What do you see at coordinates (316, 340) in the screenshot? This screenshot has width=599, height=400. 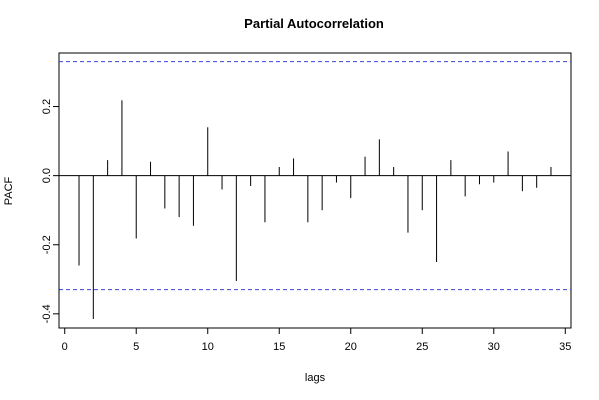 I see `x-axis: 0 5 10 15 20 25 30 35` at bounding box center [316, 340].